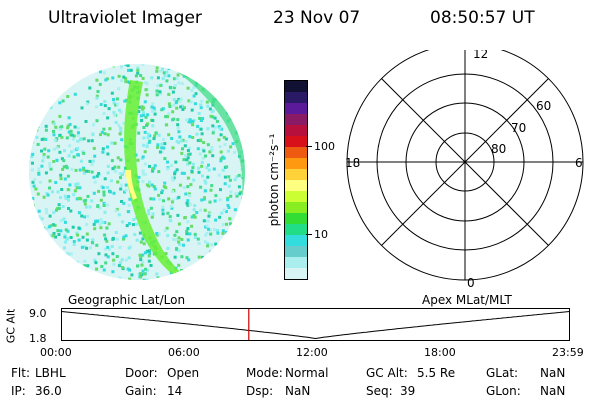 The image size is (600, 400). What do you see at coordinates (498, 149) in the screenshot?
I see `lat-label-80: 80` at bounding box center [498, 149].